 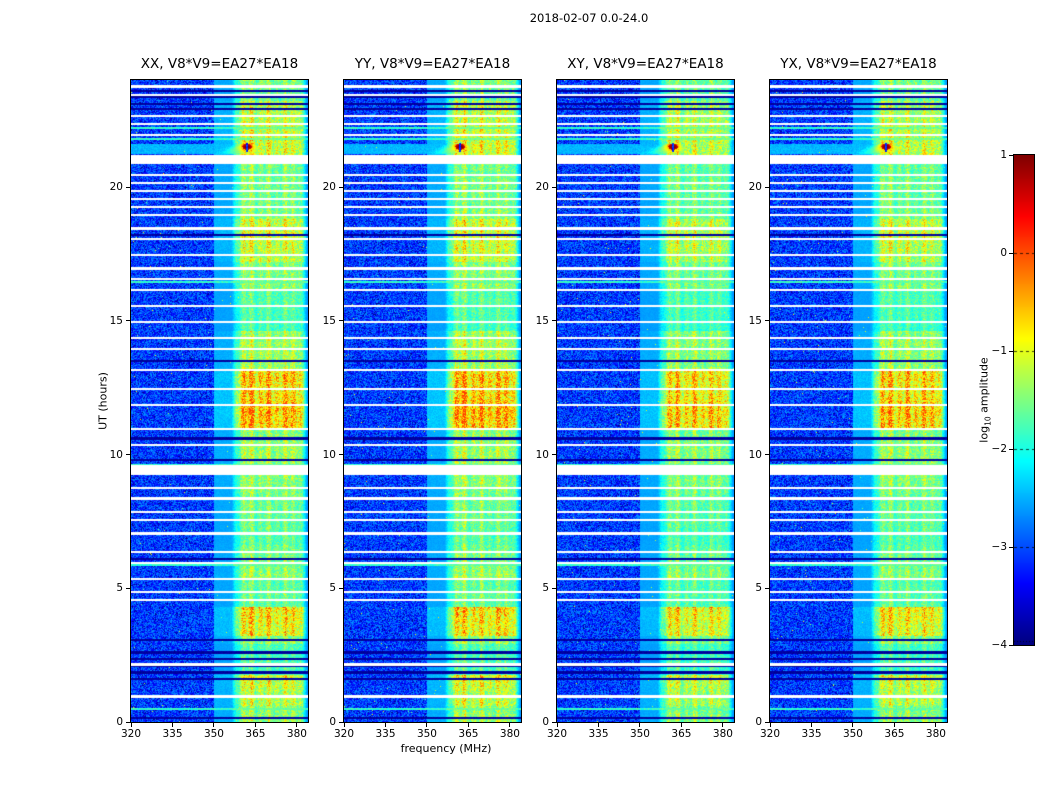 What do you see at coordinates (999, 449) in the screenshot?
I see `colorbar-tick-label: −2` at bounding box center [999, 449].